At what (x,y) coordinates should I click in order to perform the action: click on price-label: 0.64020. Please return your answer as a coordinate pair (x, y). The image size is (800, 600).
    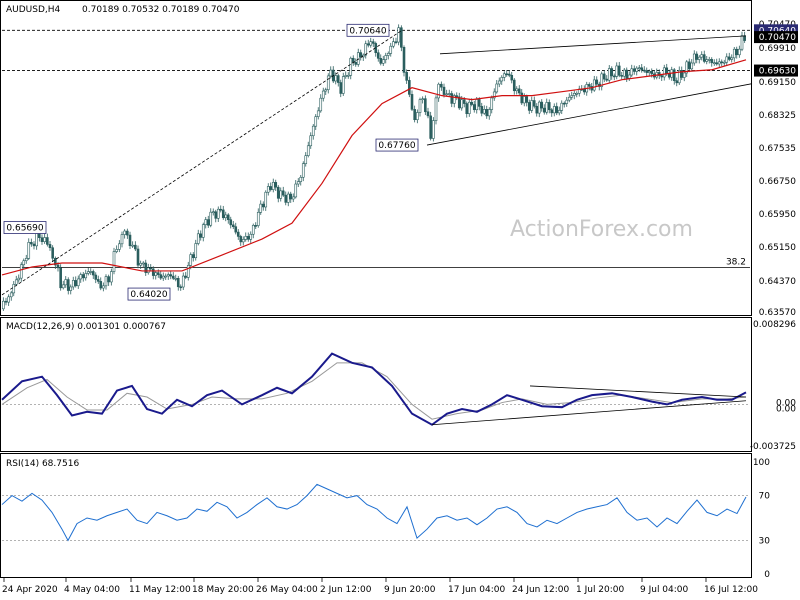
    Looking at the image, I should click on (148, 295).